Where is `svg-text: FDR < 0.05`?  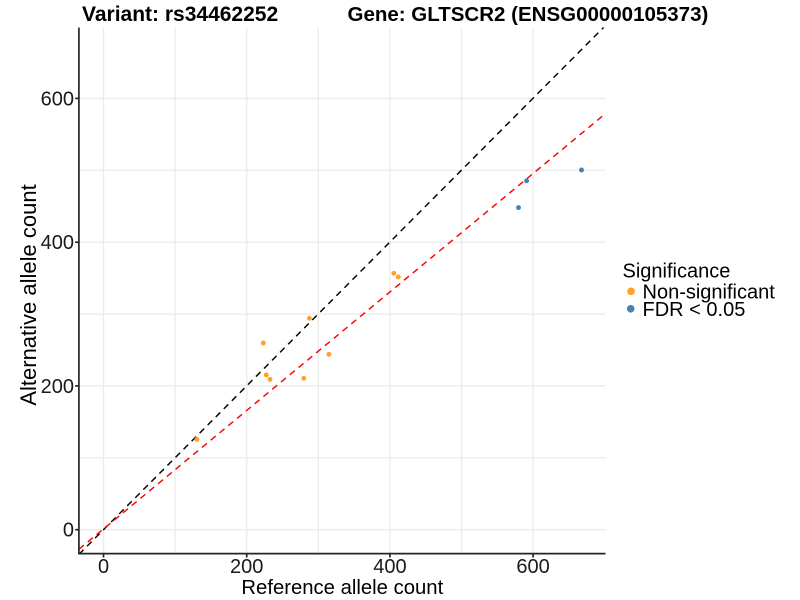 svg-text: FDR < 0.05 is located at coordinates (694, 310).